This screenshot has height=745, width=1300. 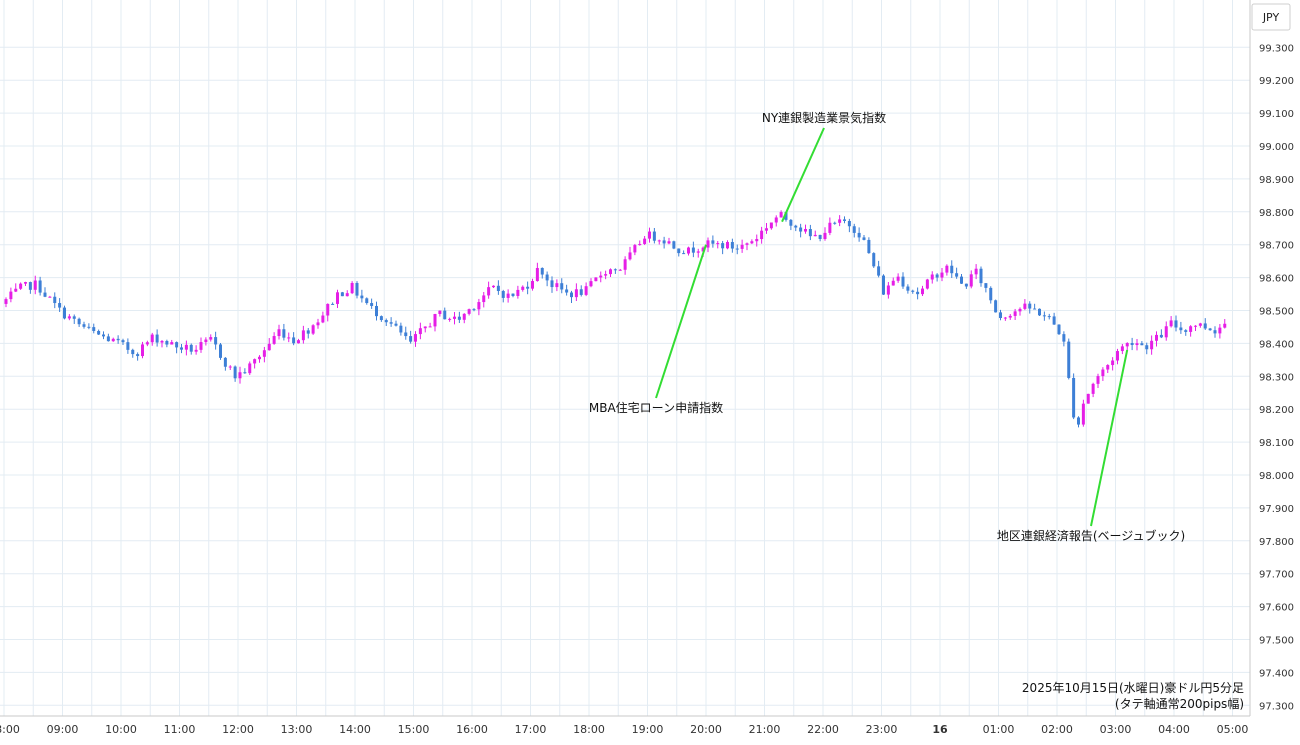 What do you see at coordinates (706, 729) in the screenshot?
I see `x-tick-label: 20:00` at bounding box center [706, 729].